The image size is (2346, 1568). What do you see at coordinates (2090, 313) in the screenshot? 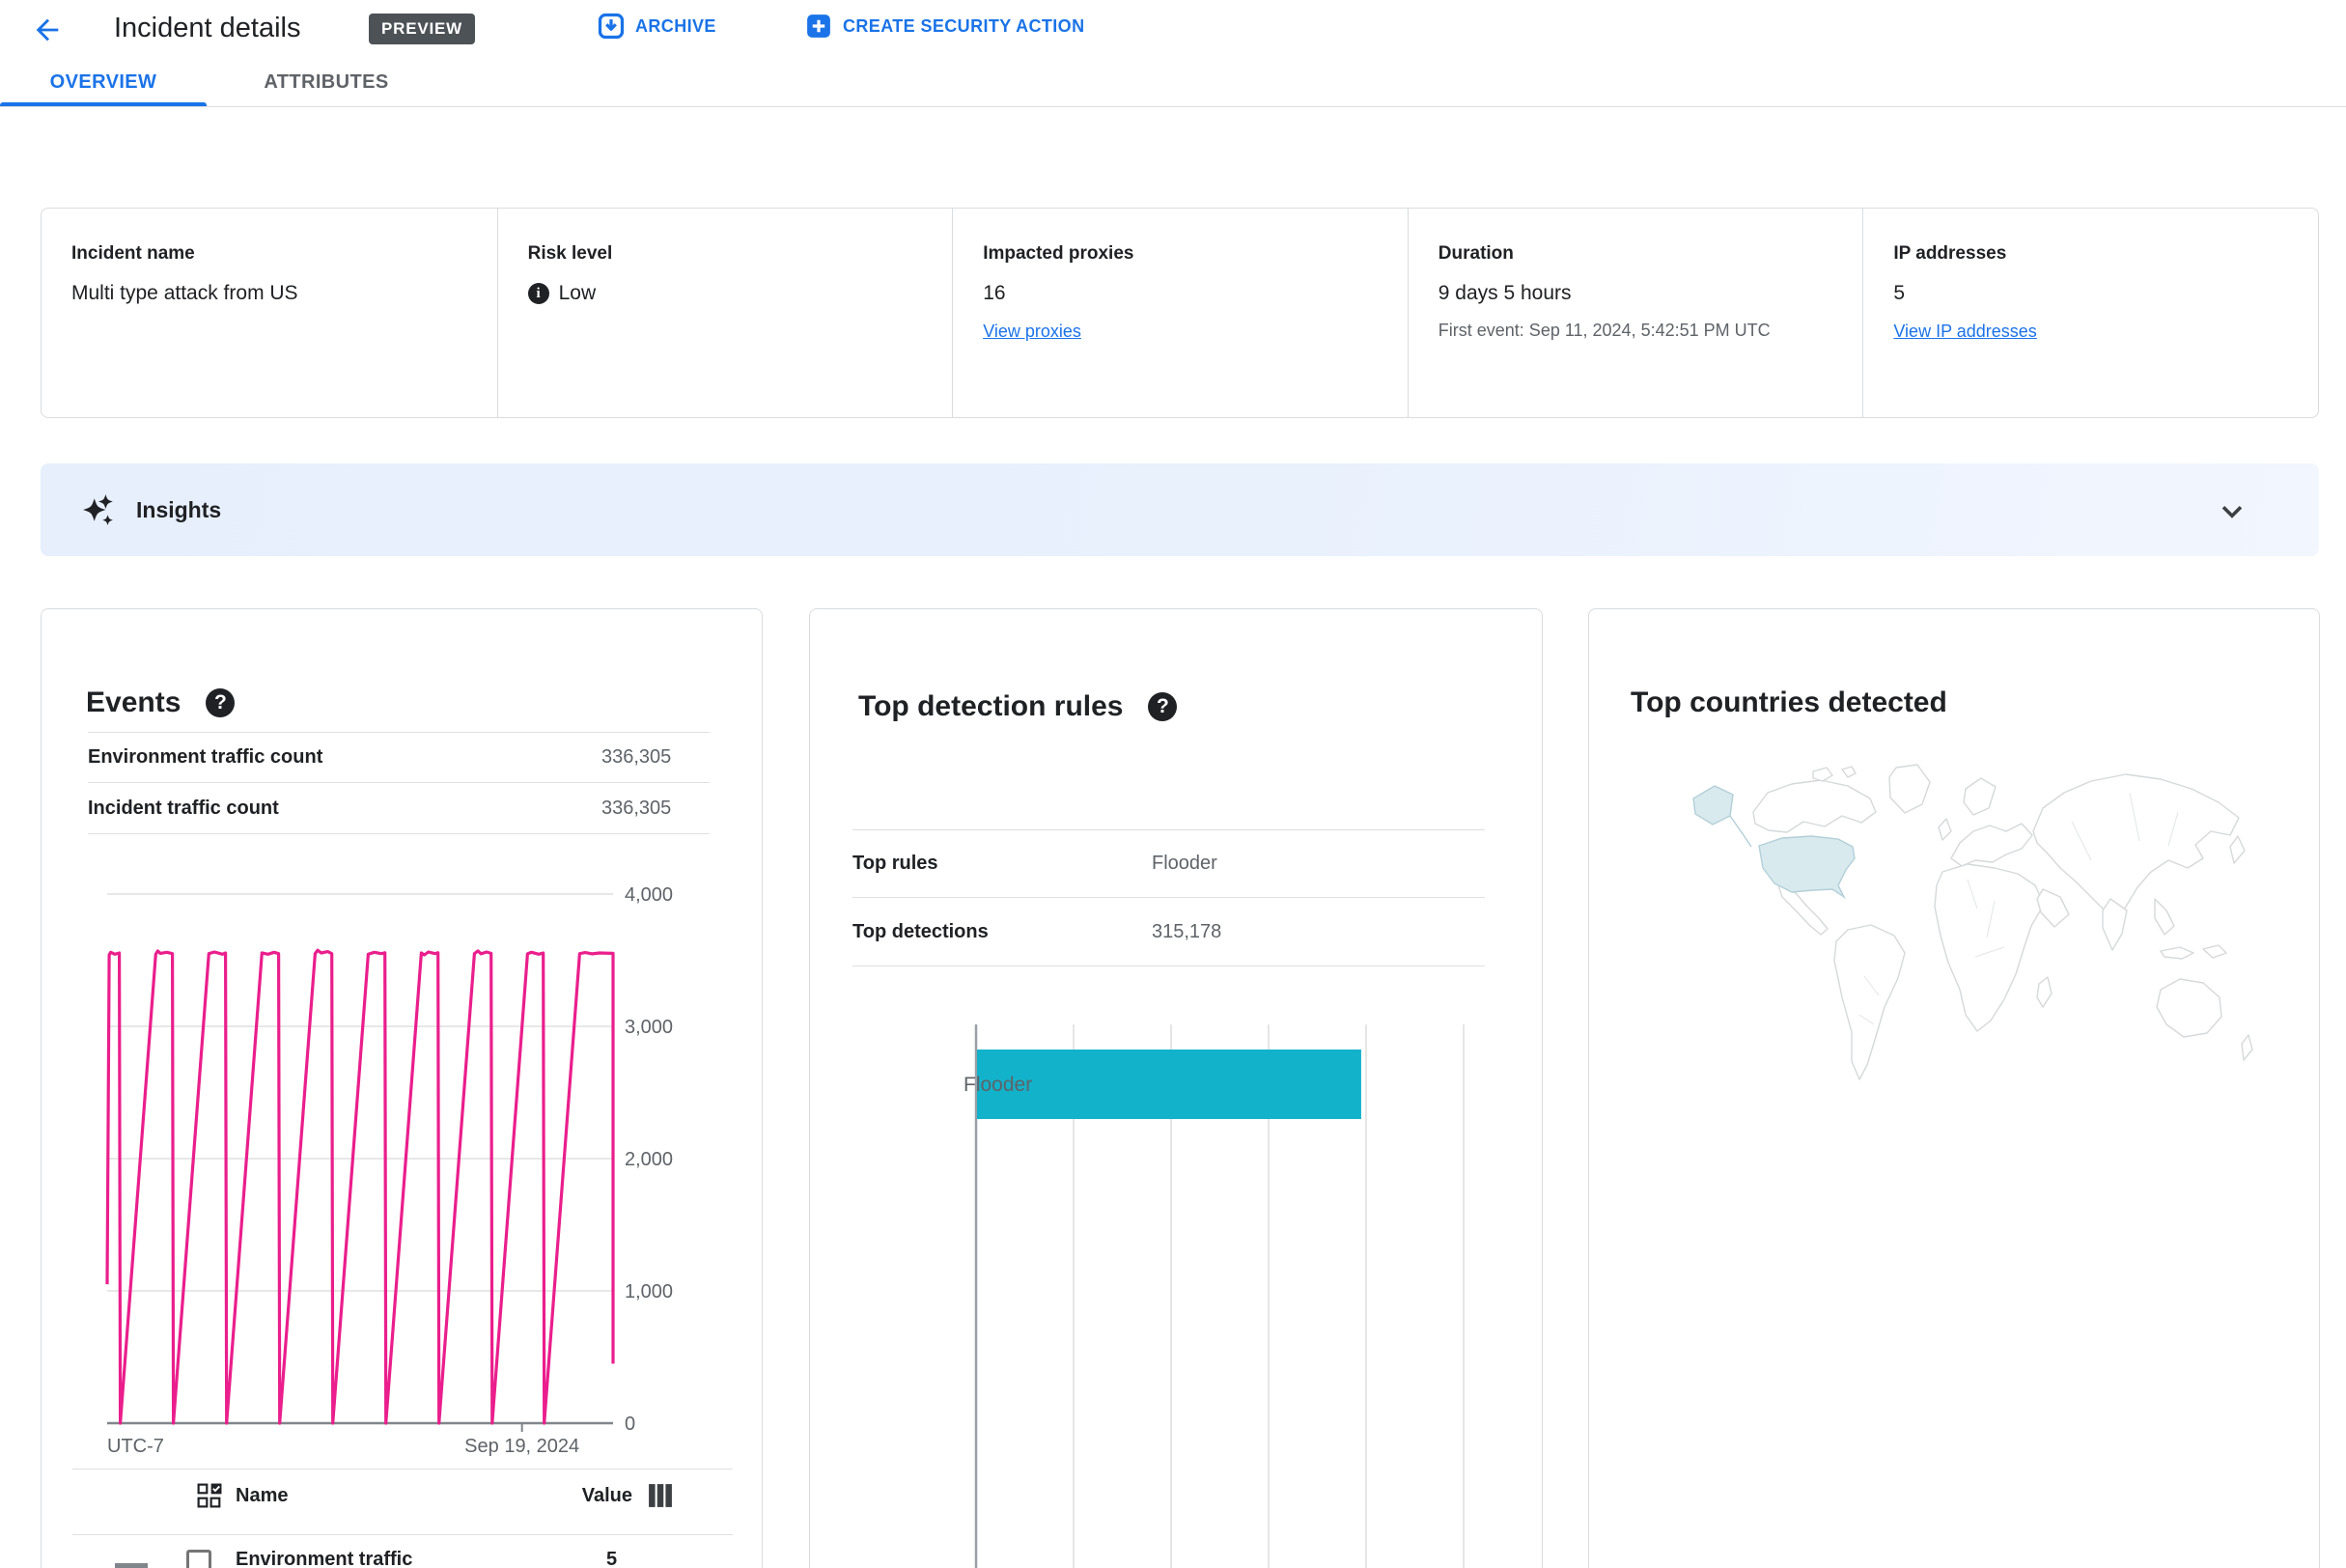
I see `summary-ip-addresses: IP addresses 5 View IP addresses` at bounding box center [2090, 313].